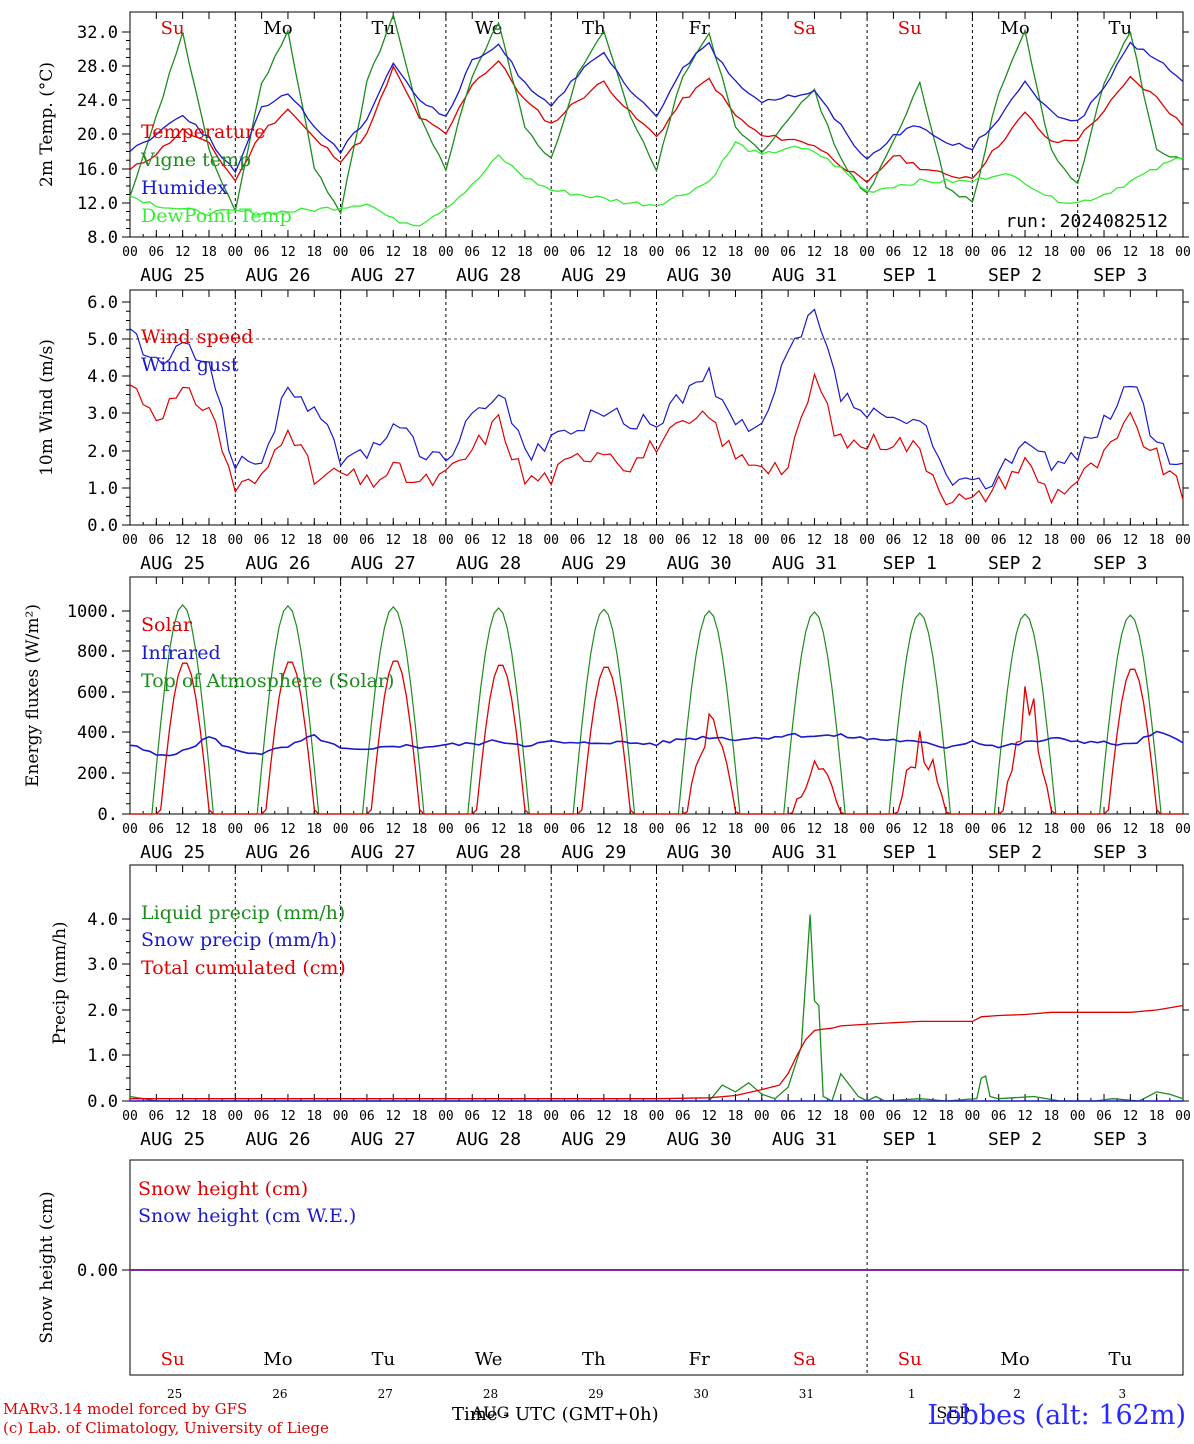 The width and height of the screenshot is (1194, 1444). What do you see at coordinates (279, 1394) in the screenshot?
I see `day-number: 26` at bounding box center [279, 1394].